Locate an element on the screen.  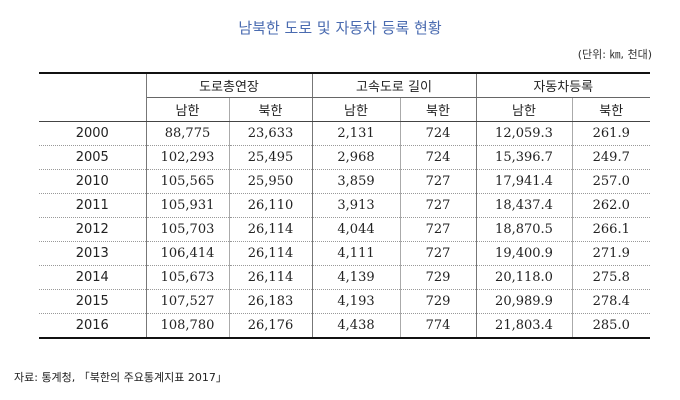
table-row: 2005 102,293 25,495 2,968 724 15,396.7 249.7 is located at coordinates (344, 157).